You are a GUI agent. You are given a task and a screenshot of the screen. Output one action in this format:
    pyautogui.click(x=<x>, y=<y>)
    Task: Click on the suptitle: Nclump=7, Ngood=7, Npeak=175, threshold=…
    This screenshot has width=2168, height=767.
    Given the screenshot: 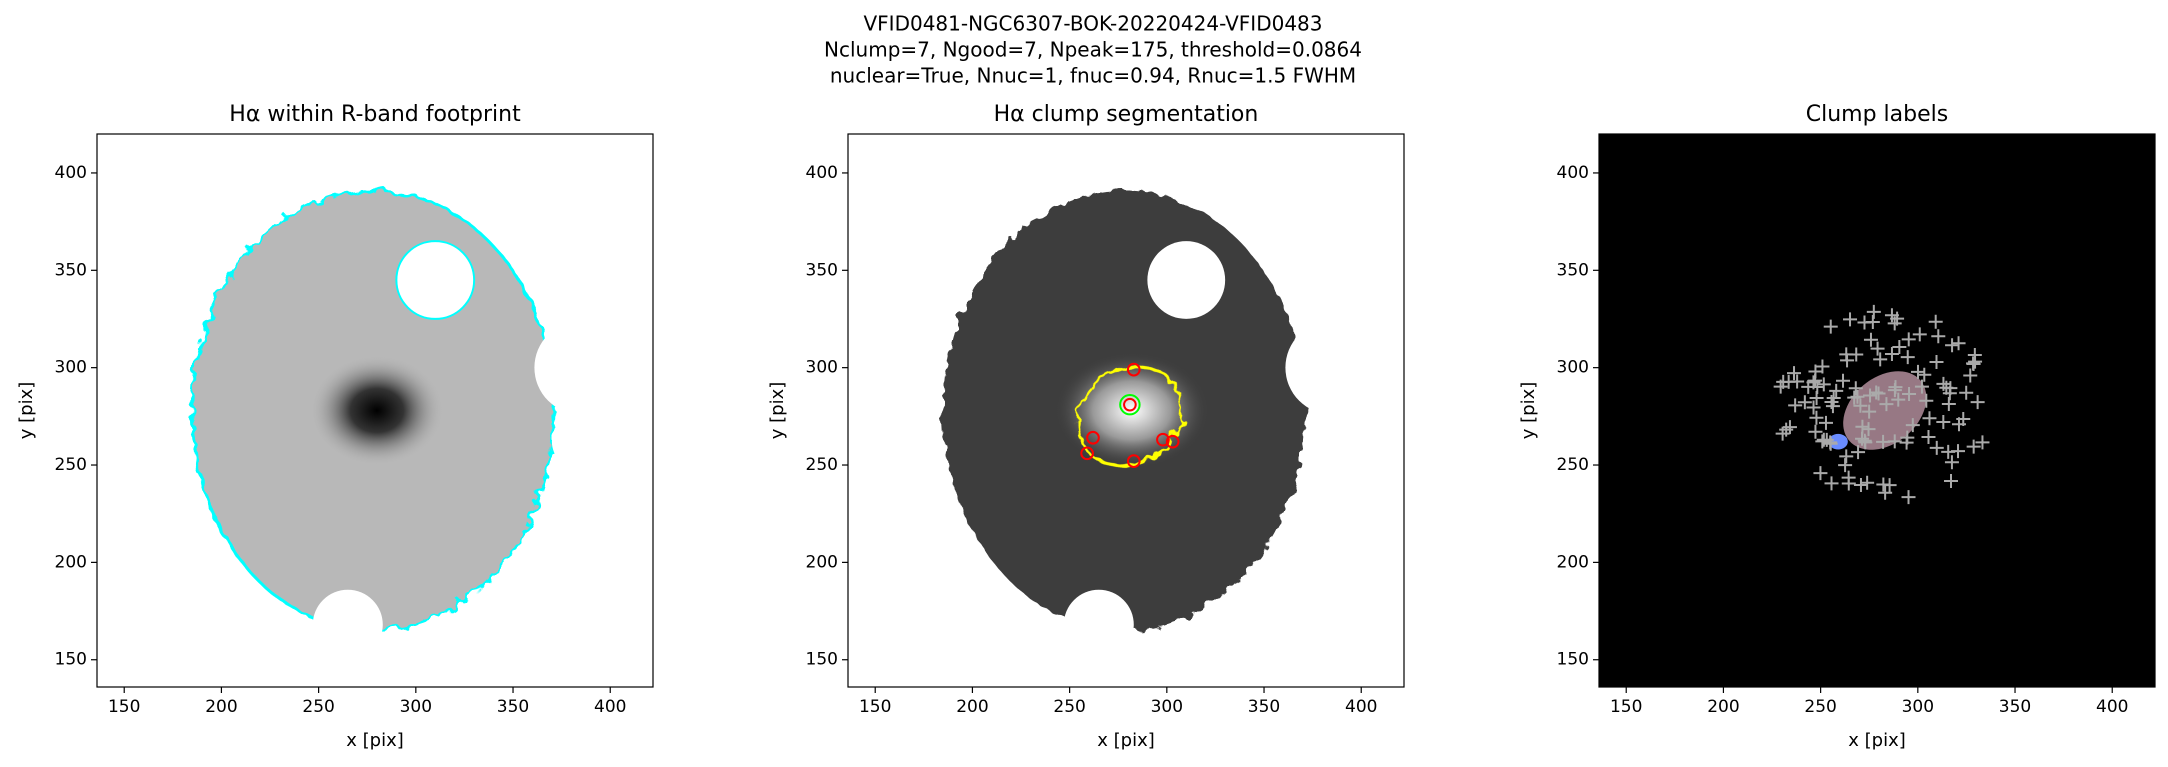 What is the action you would take?
    pyautogui.click(x=1093, y=50)
    